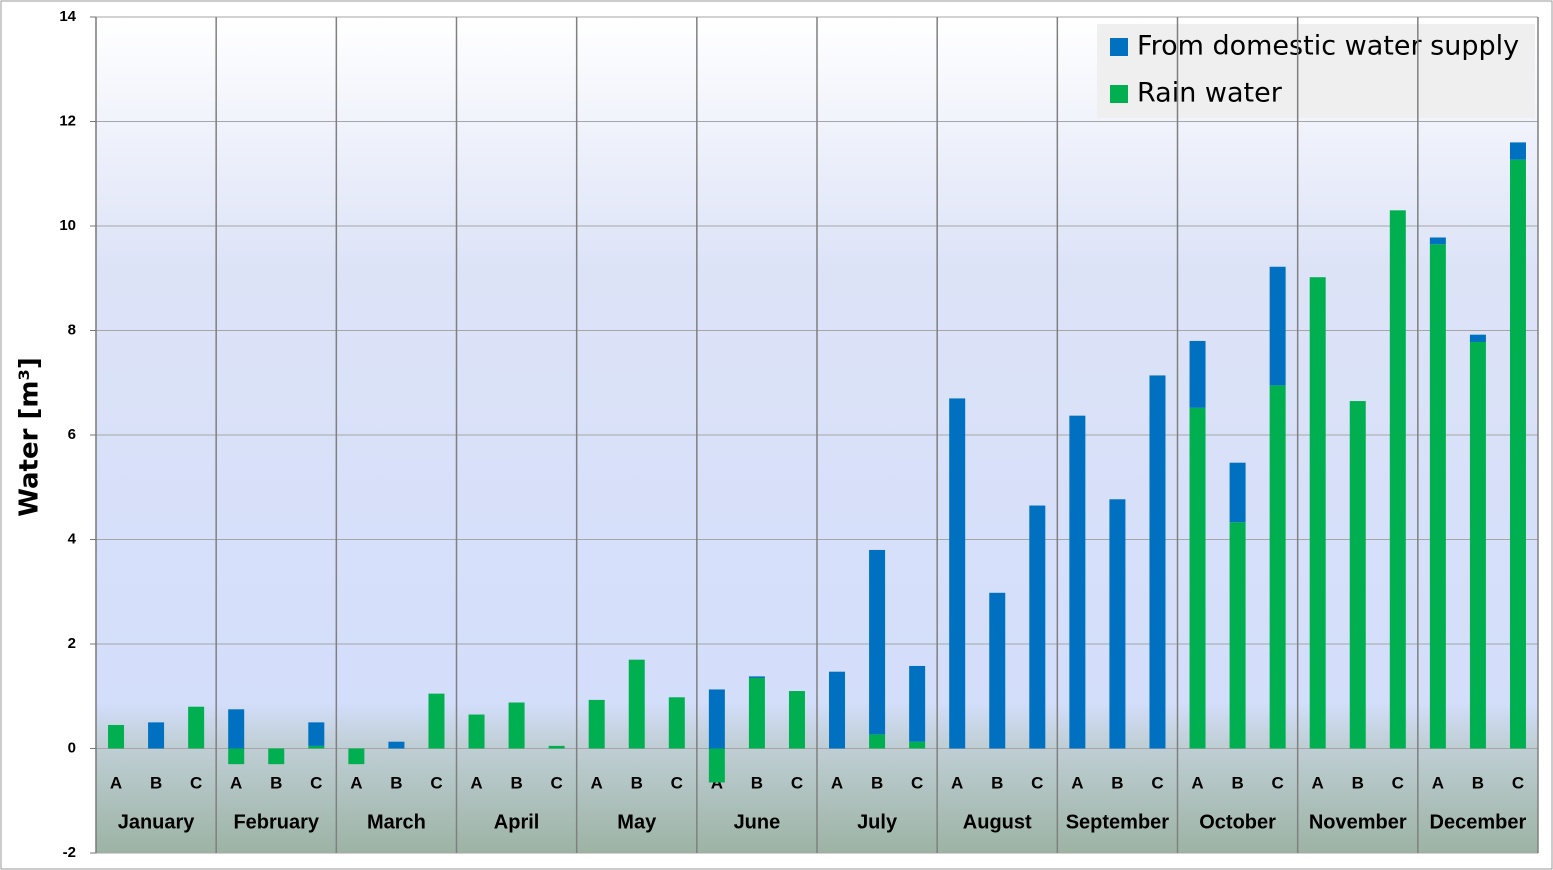  I want to click on group-label: June, so click(757, 822).